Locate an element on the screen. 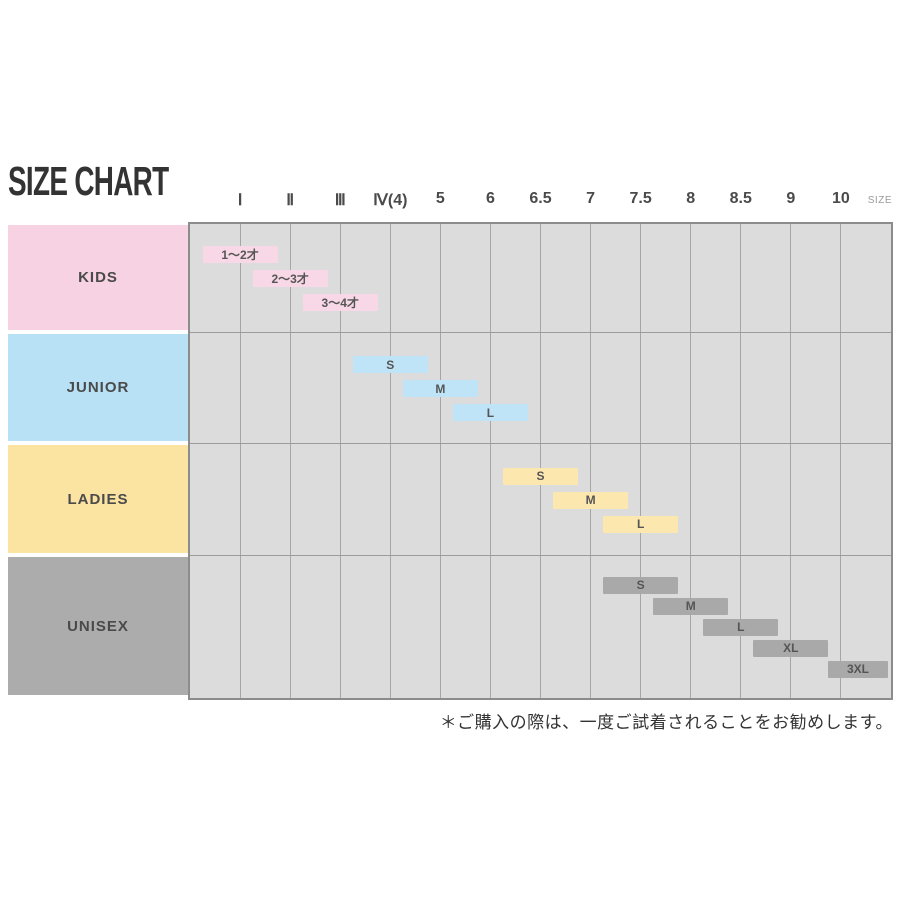 This screenshot has height=900, width=900. size-bar-unisex-S: S is located at coordinates (641, 585).